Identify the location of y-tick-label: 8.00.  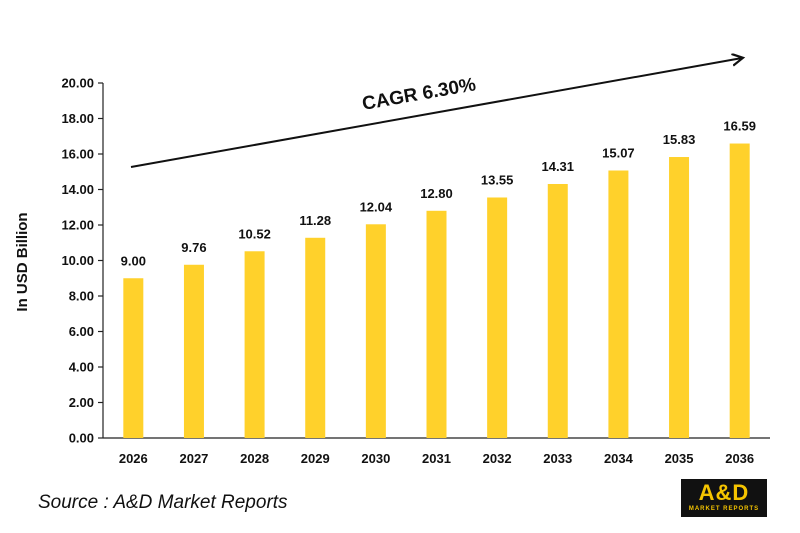
(81, 296).